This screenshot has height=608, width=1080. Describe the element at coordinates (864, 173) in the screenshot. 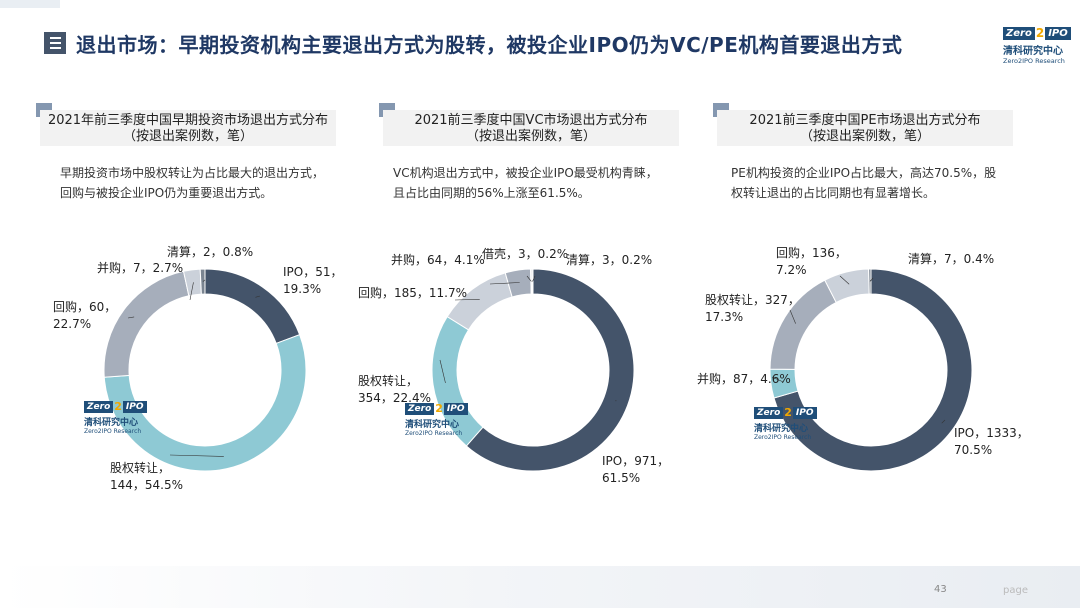

I see `panel-desc-line1: PE机构投资的企业IPO占比最大，高达70.5%，股` at that location.